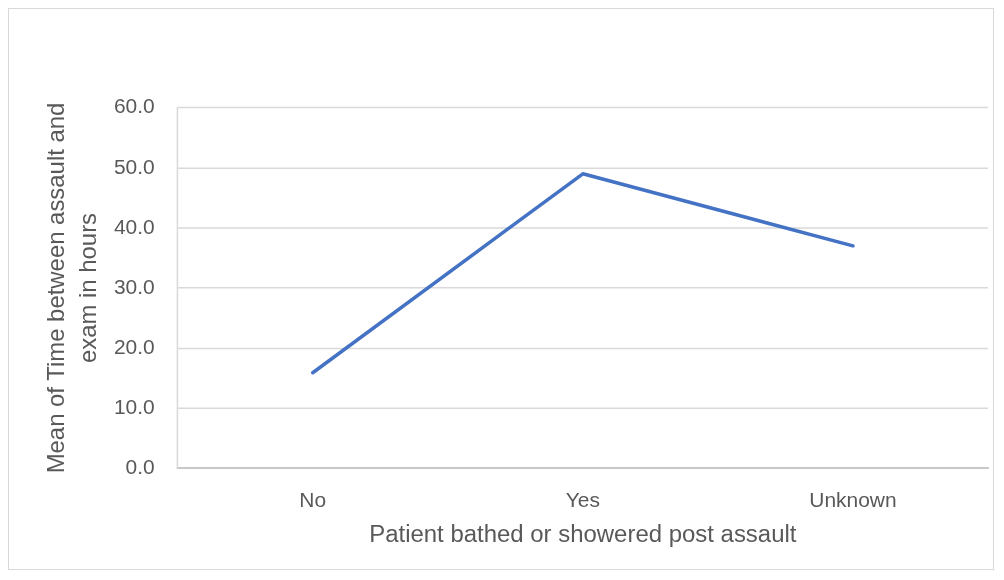  I want to click on x-tick-label: Unknown, so click(853, 499).